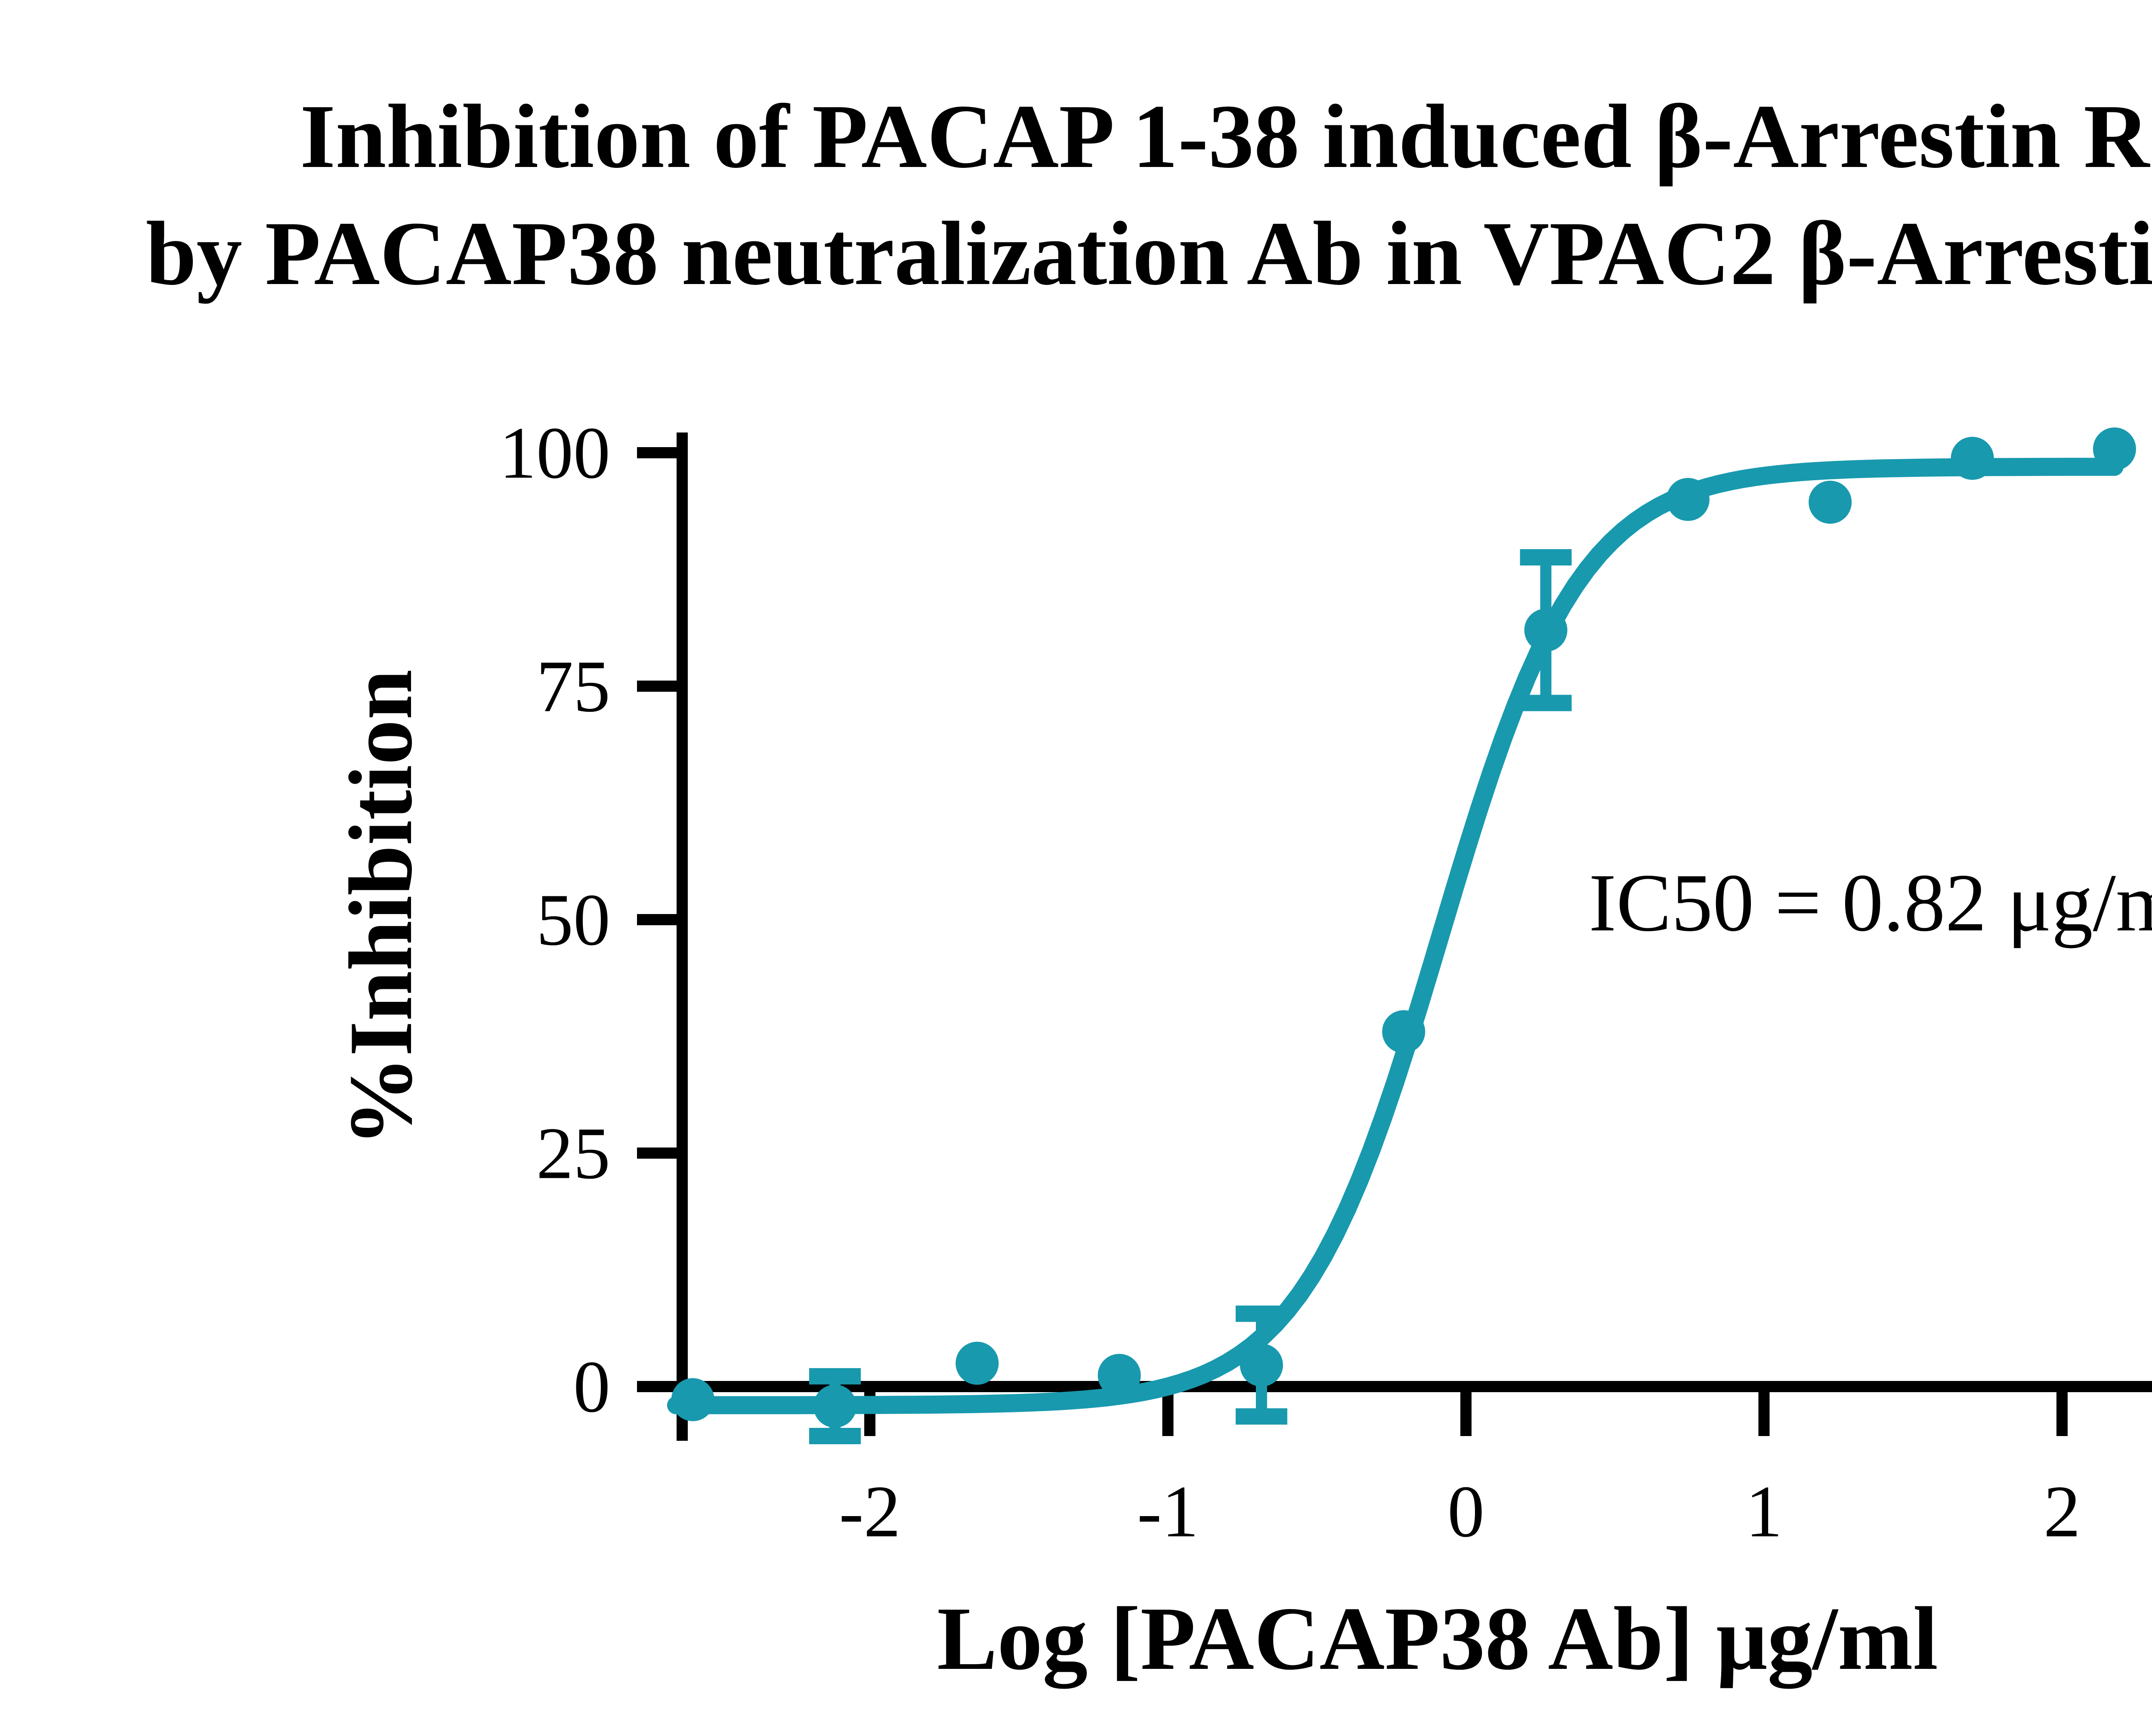 The height and width of the screenshot is (1736, 2152). What do you see at coordinates (869, 1512) in the screenshot?
I see `x-tick-label: -2` at bounding box center [869, 1512].